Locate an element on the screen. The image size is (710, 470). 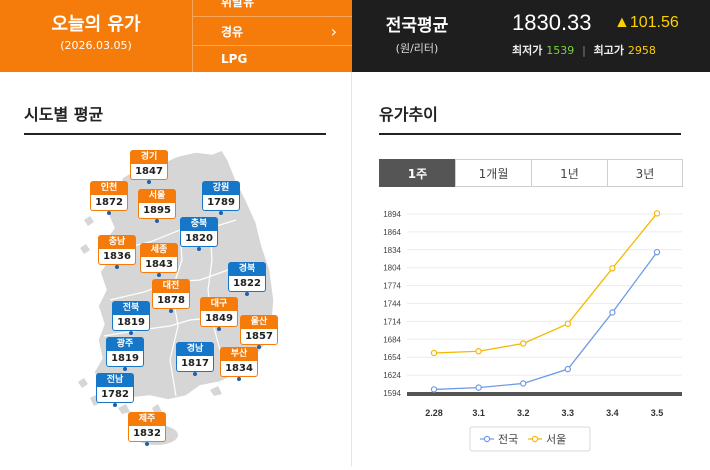
region-badge: 강원 1789 is located at coordinates (221, 198).